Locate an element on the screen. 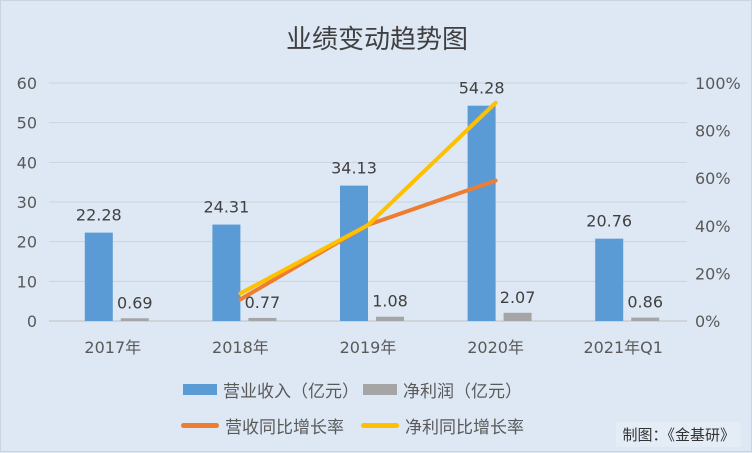 Image resolution: width=752 pixels, height=453 pixels. data-label: 1.08 is located at coordinates (390, 301).